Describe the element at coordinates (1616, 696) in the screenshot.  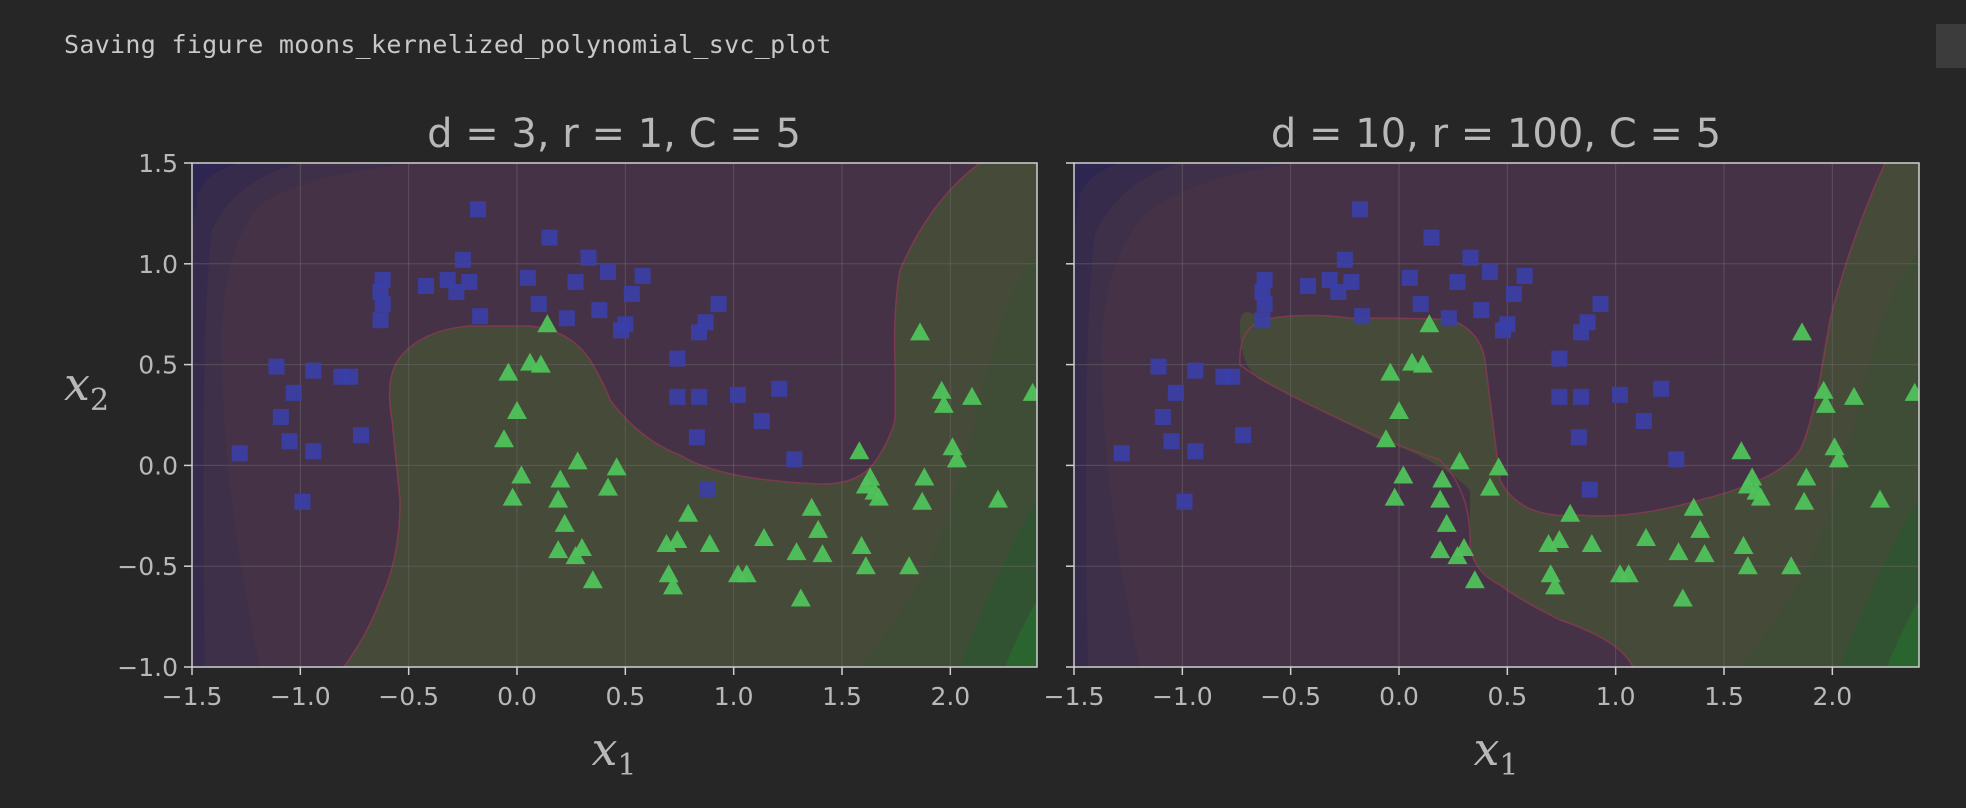
I see `x-tick-label: 1.0` at that location.